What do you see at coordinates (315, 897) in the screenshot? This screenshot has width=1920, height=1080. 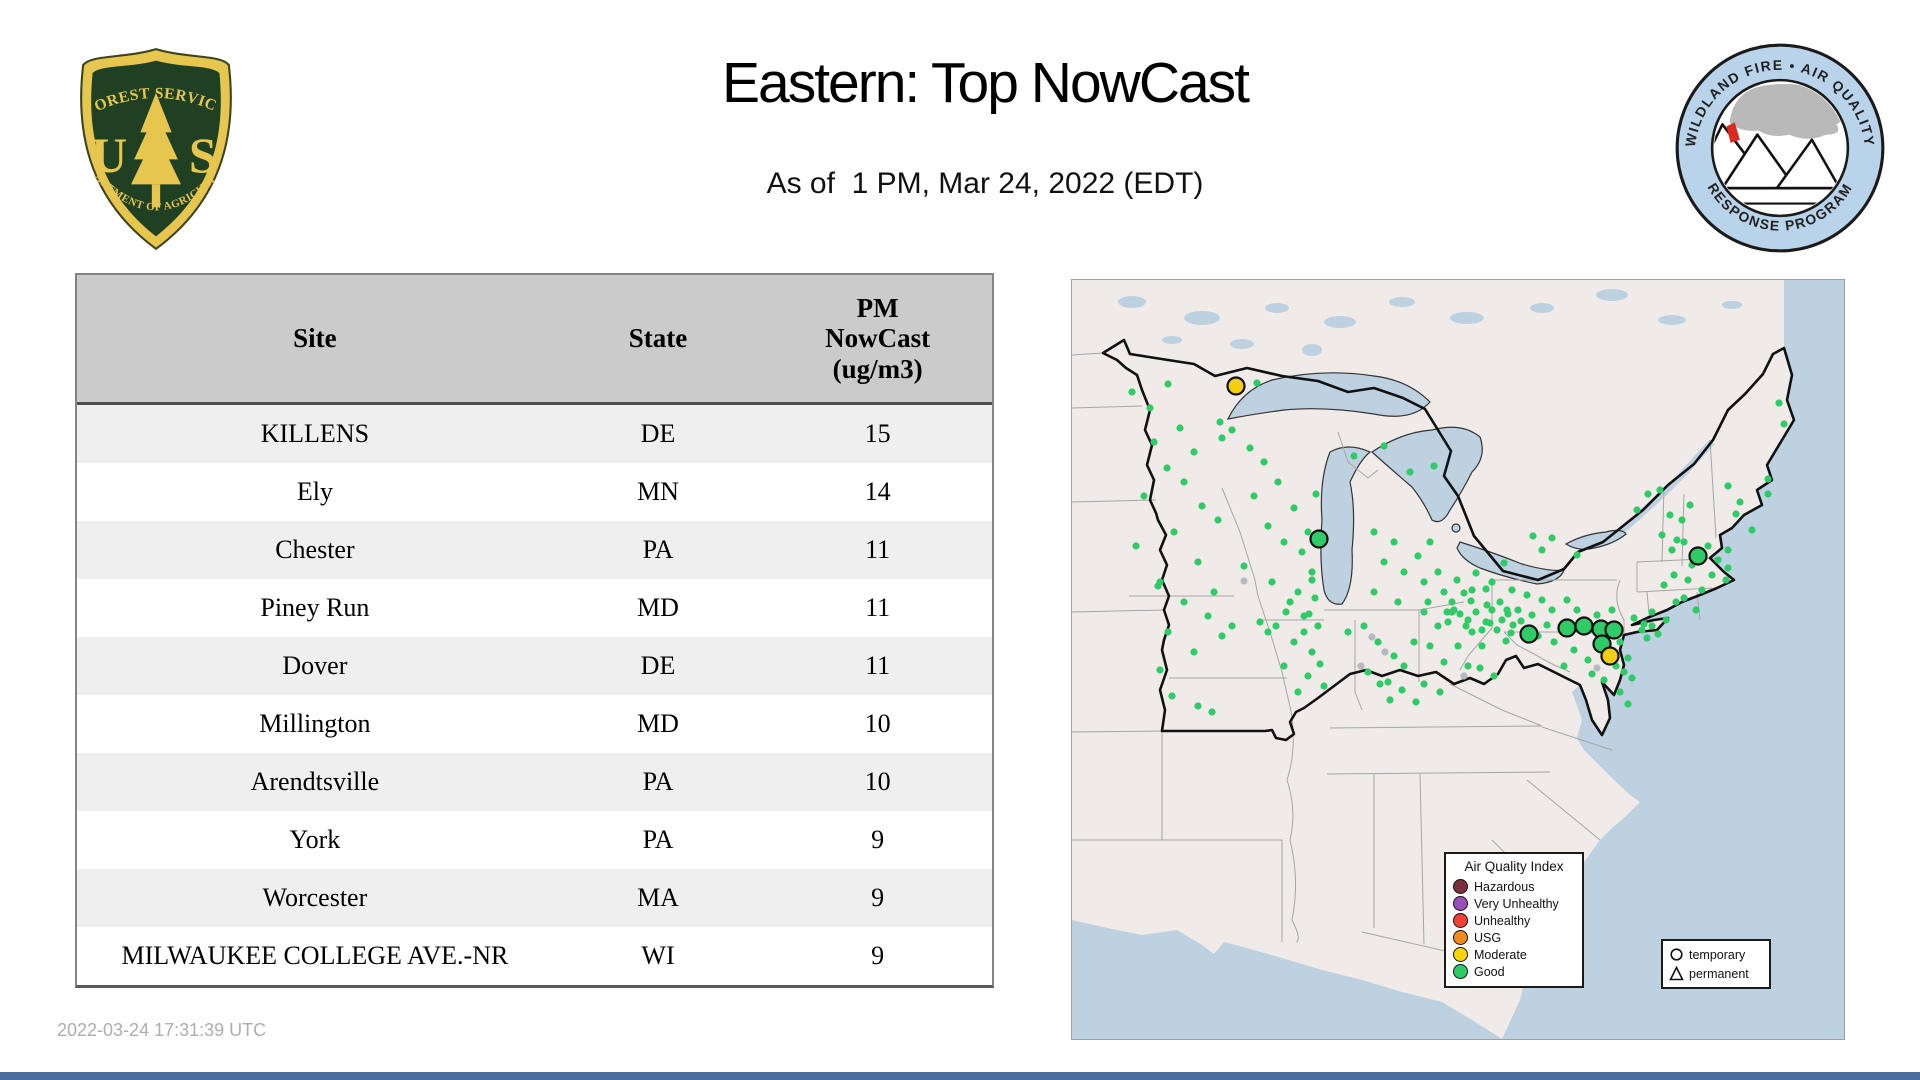 I see `site-cell: Worcester` at bounding box center [315, 897].